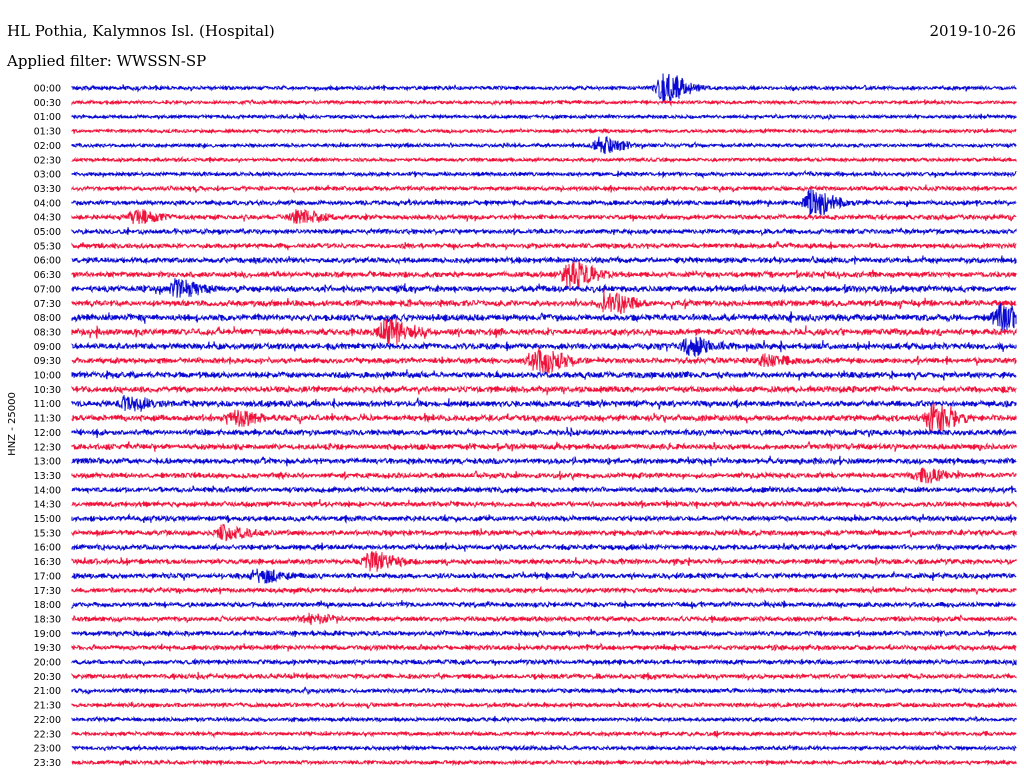  What do you see at coordinates (47, 749) in the screenshot?
I see `row-time-label: 23:00` at bounding box center [47, 749].